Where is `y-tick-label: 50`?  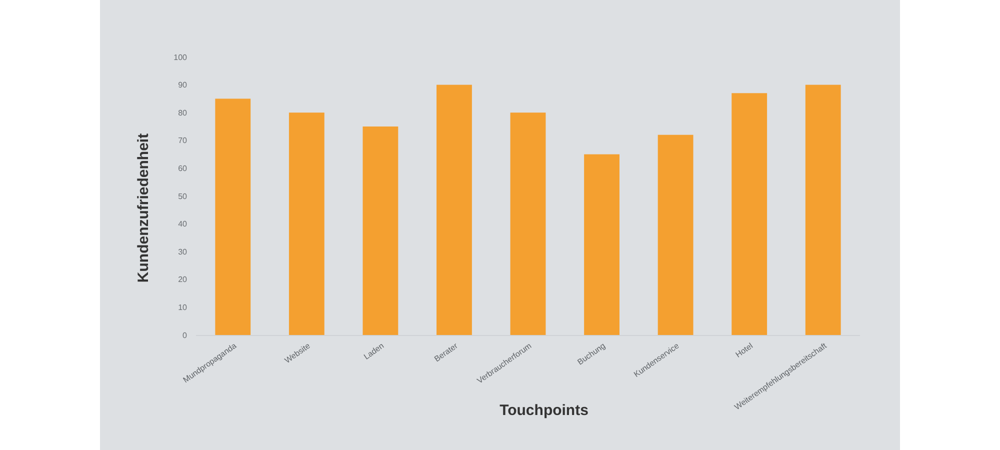 y-tick-label: 50 is located at coordinates (183, 196).